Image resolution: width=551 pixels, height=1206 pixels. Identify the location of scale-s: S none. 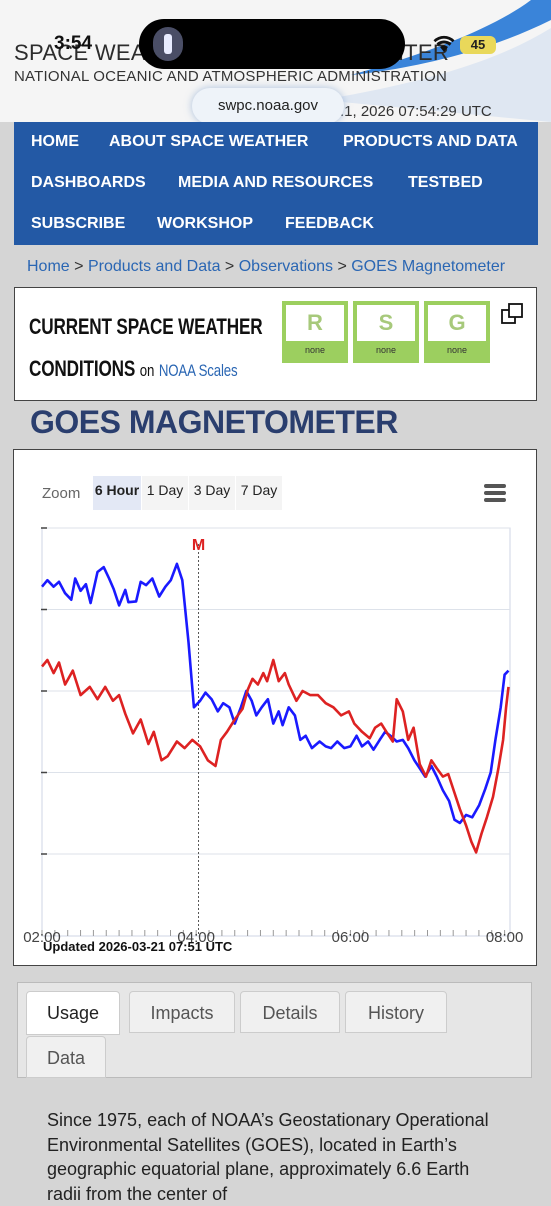
(386, 332).